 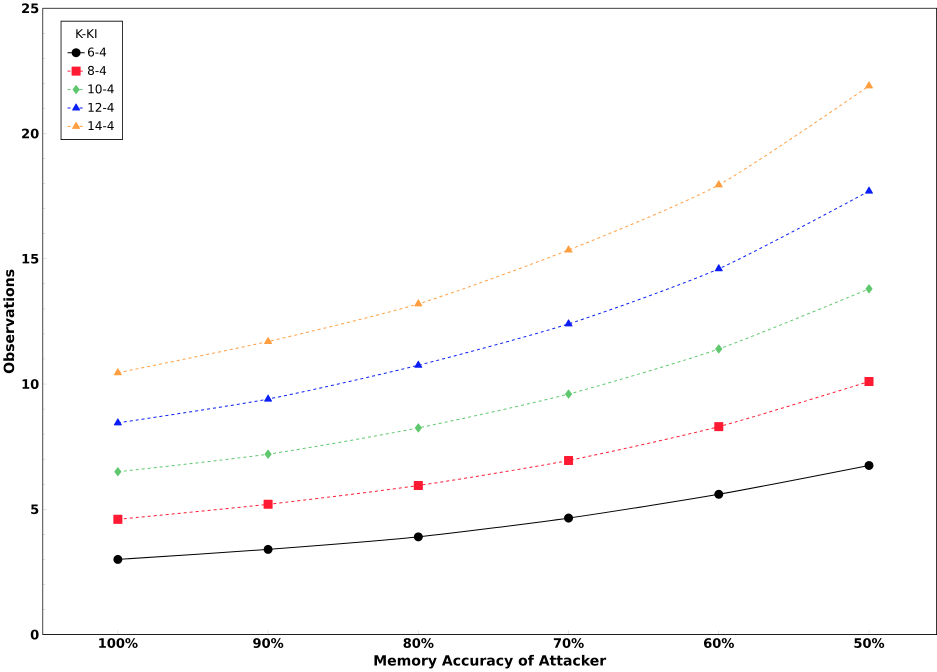 I want to click on legend-title: K-KI, so click(x=86, y=33).